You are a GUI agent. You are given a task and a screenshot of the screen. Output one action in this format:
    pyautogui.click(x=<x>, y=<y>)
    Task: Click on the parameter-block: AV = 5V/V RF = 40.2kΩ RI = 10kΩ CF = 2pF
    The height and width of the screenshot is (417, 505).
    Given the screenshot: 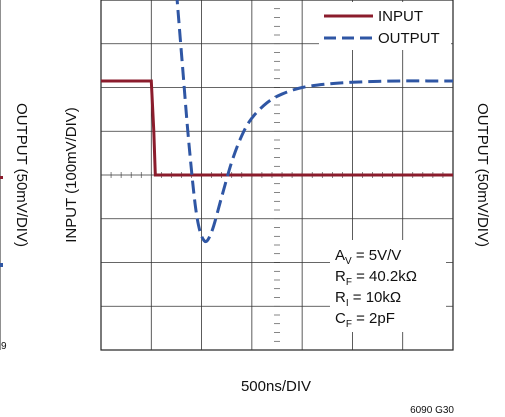 What is the action you would take?
    pyautogui.click(x=388, y=286)
    